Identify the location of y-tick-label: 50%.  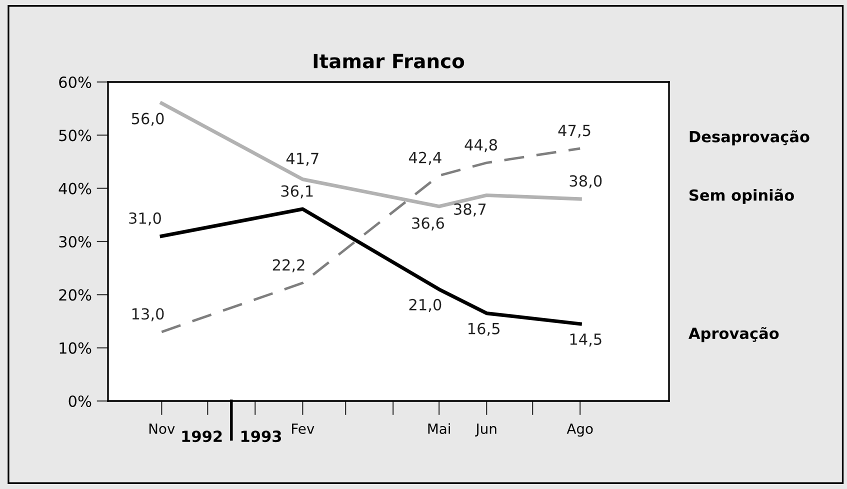
(75, 136).